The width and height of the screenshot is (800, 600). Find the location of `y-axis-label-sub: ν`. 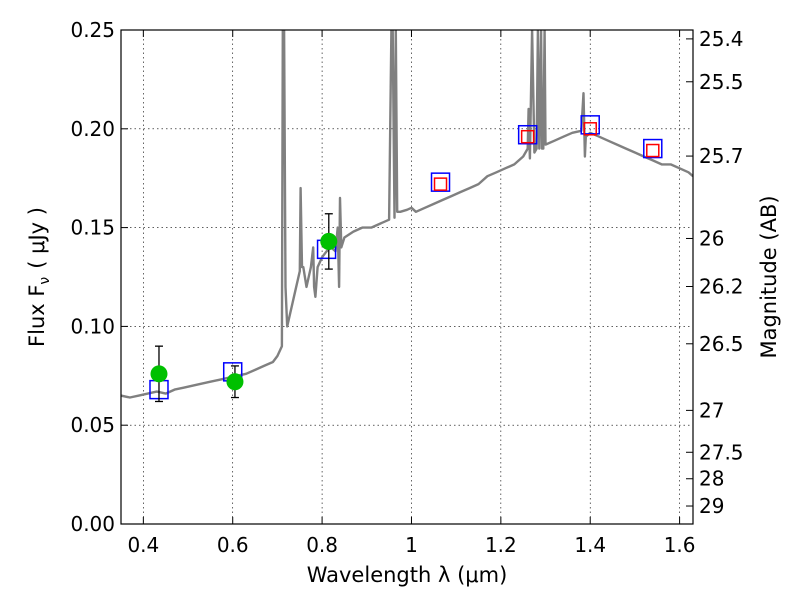

y-axis-label-sub: ν is located at coordinates (45, 281).